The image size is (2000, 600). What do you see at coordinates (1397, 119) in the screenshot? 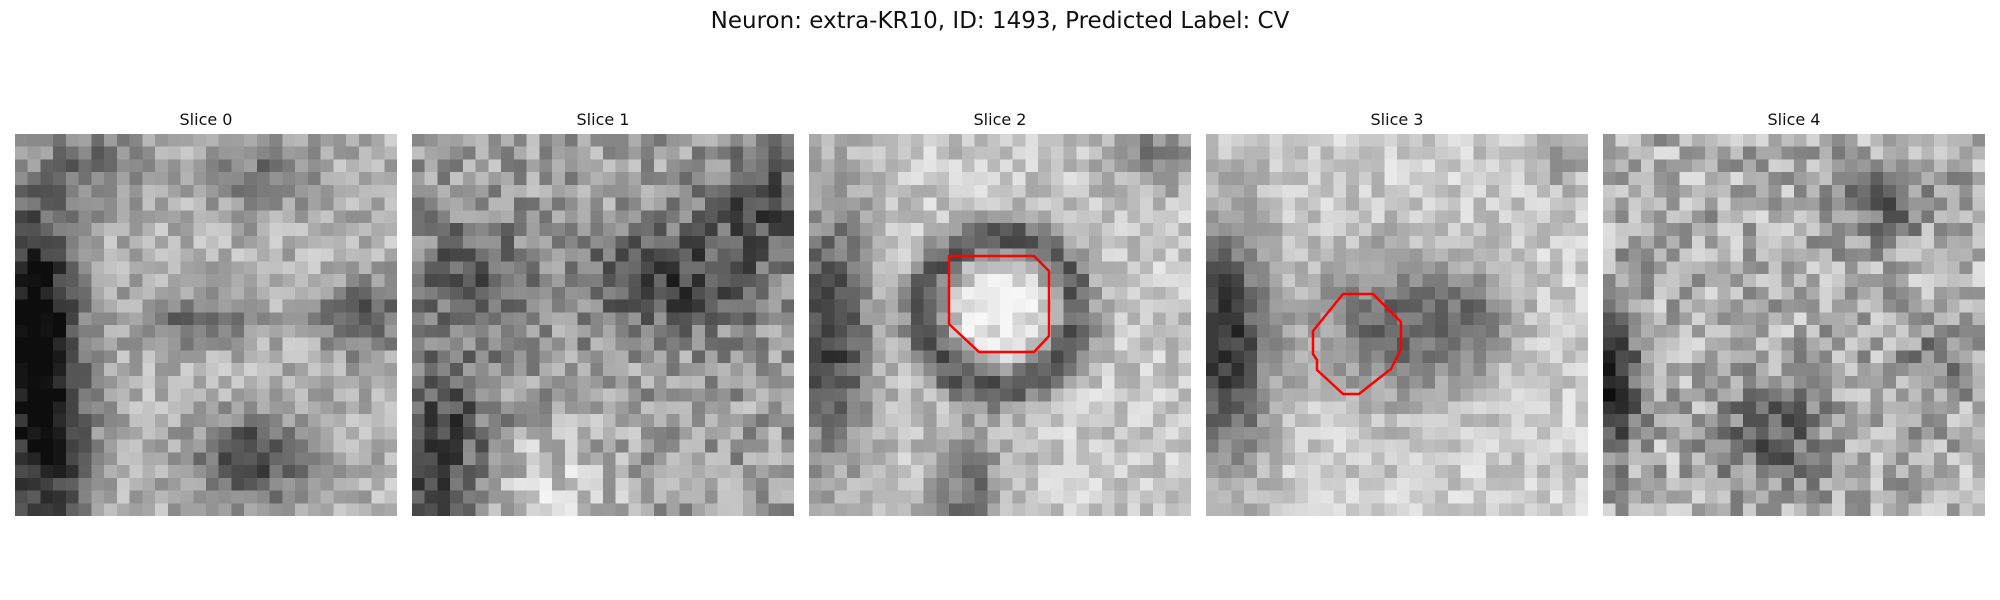
I see `slice-title-3: Slice 3` at bounding box center [1397, 119].